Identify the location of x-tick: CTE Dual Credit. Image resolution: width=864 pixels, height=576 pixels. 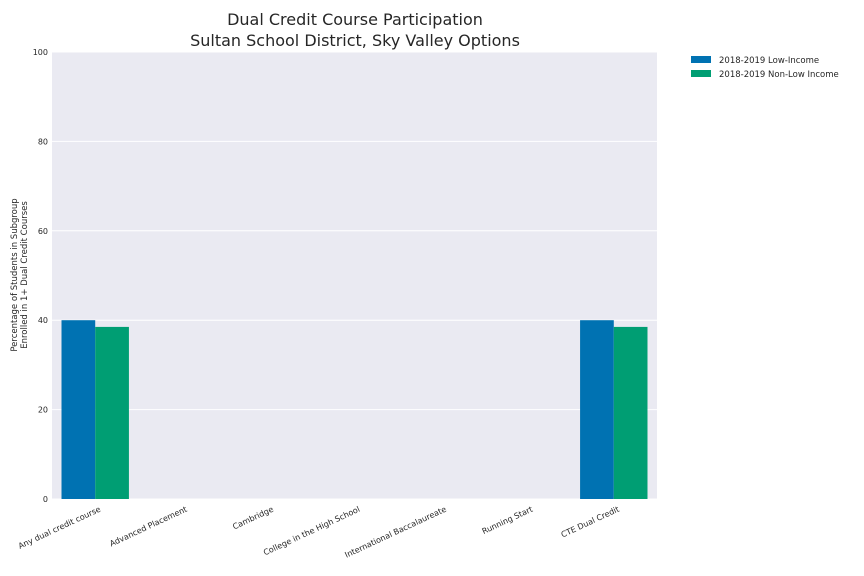
(590, 522).